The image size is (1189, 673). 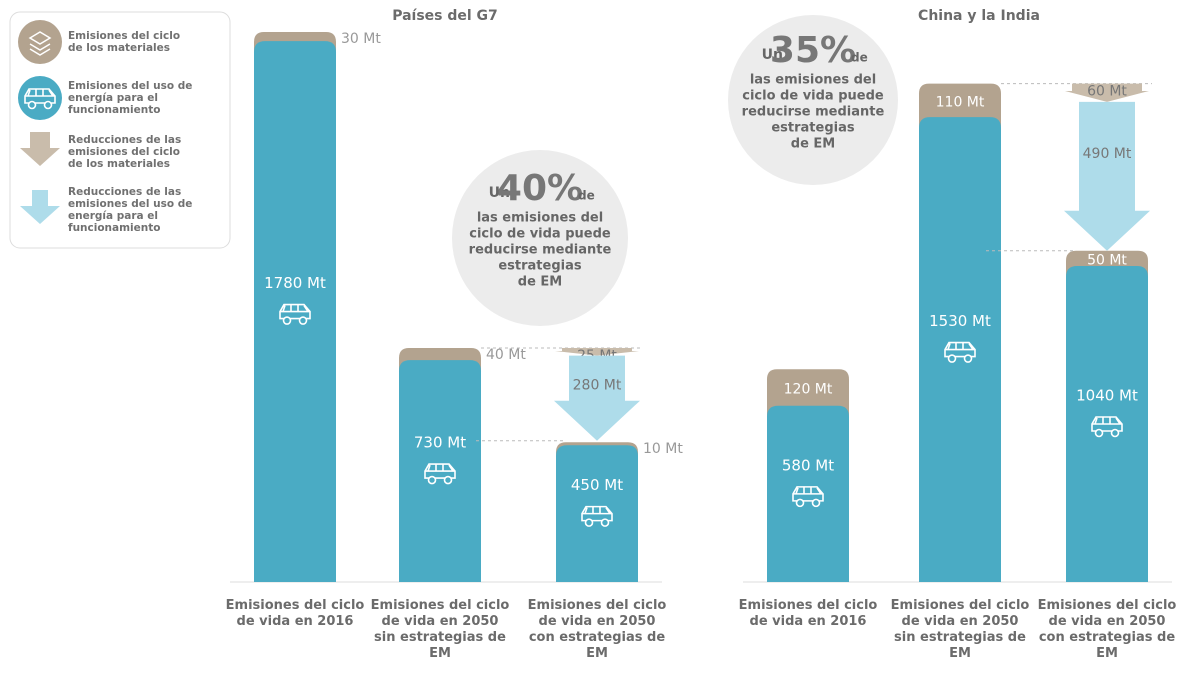 What do you see at coordinates (1107, 154) in the screenshot?
I see `reduction-label: 490 Mt` at bounding box center [1107, 154].